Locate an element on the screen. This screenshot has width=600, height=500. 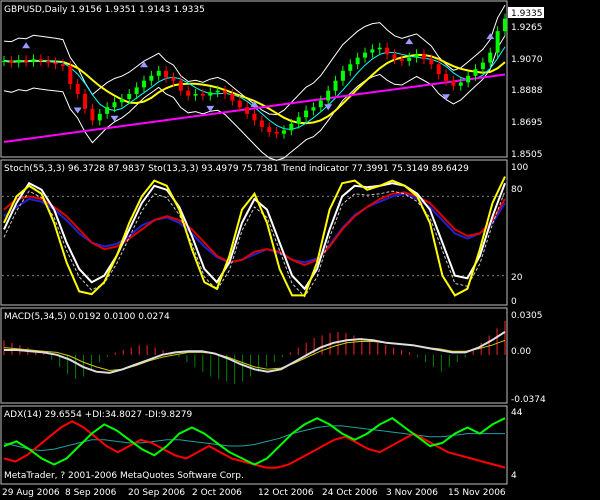
macd-tick-top: 0.0305 is located at coordinates (527, 316).